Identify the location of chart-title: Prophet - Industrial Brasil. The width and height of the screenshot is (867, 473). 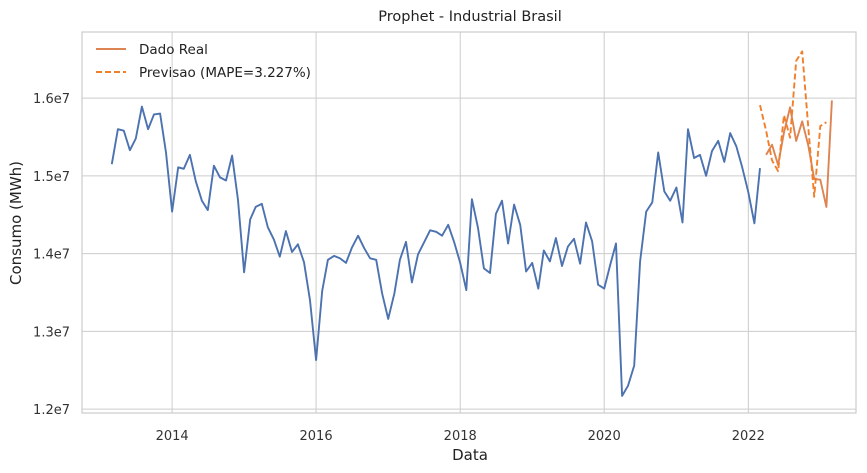
(469, 17).